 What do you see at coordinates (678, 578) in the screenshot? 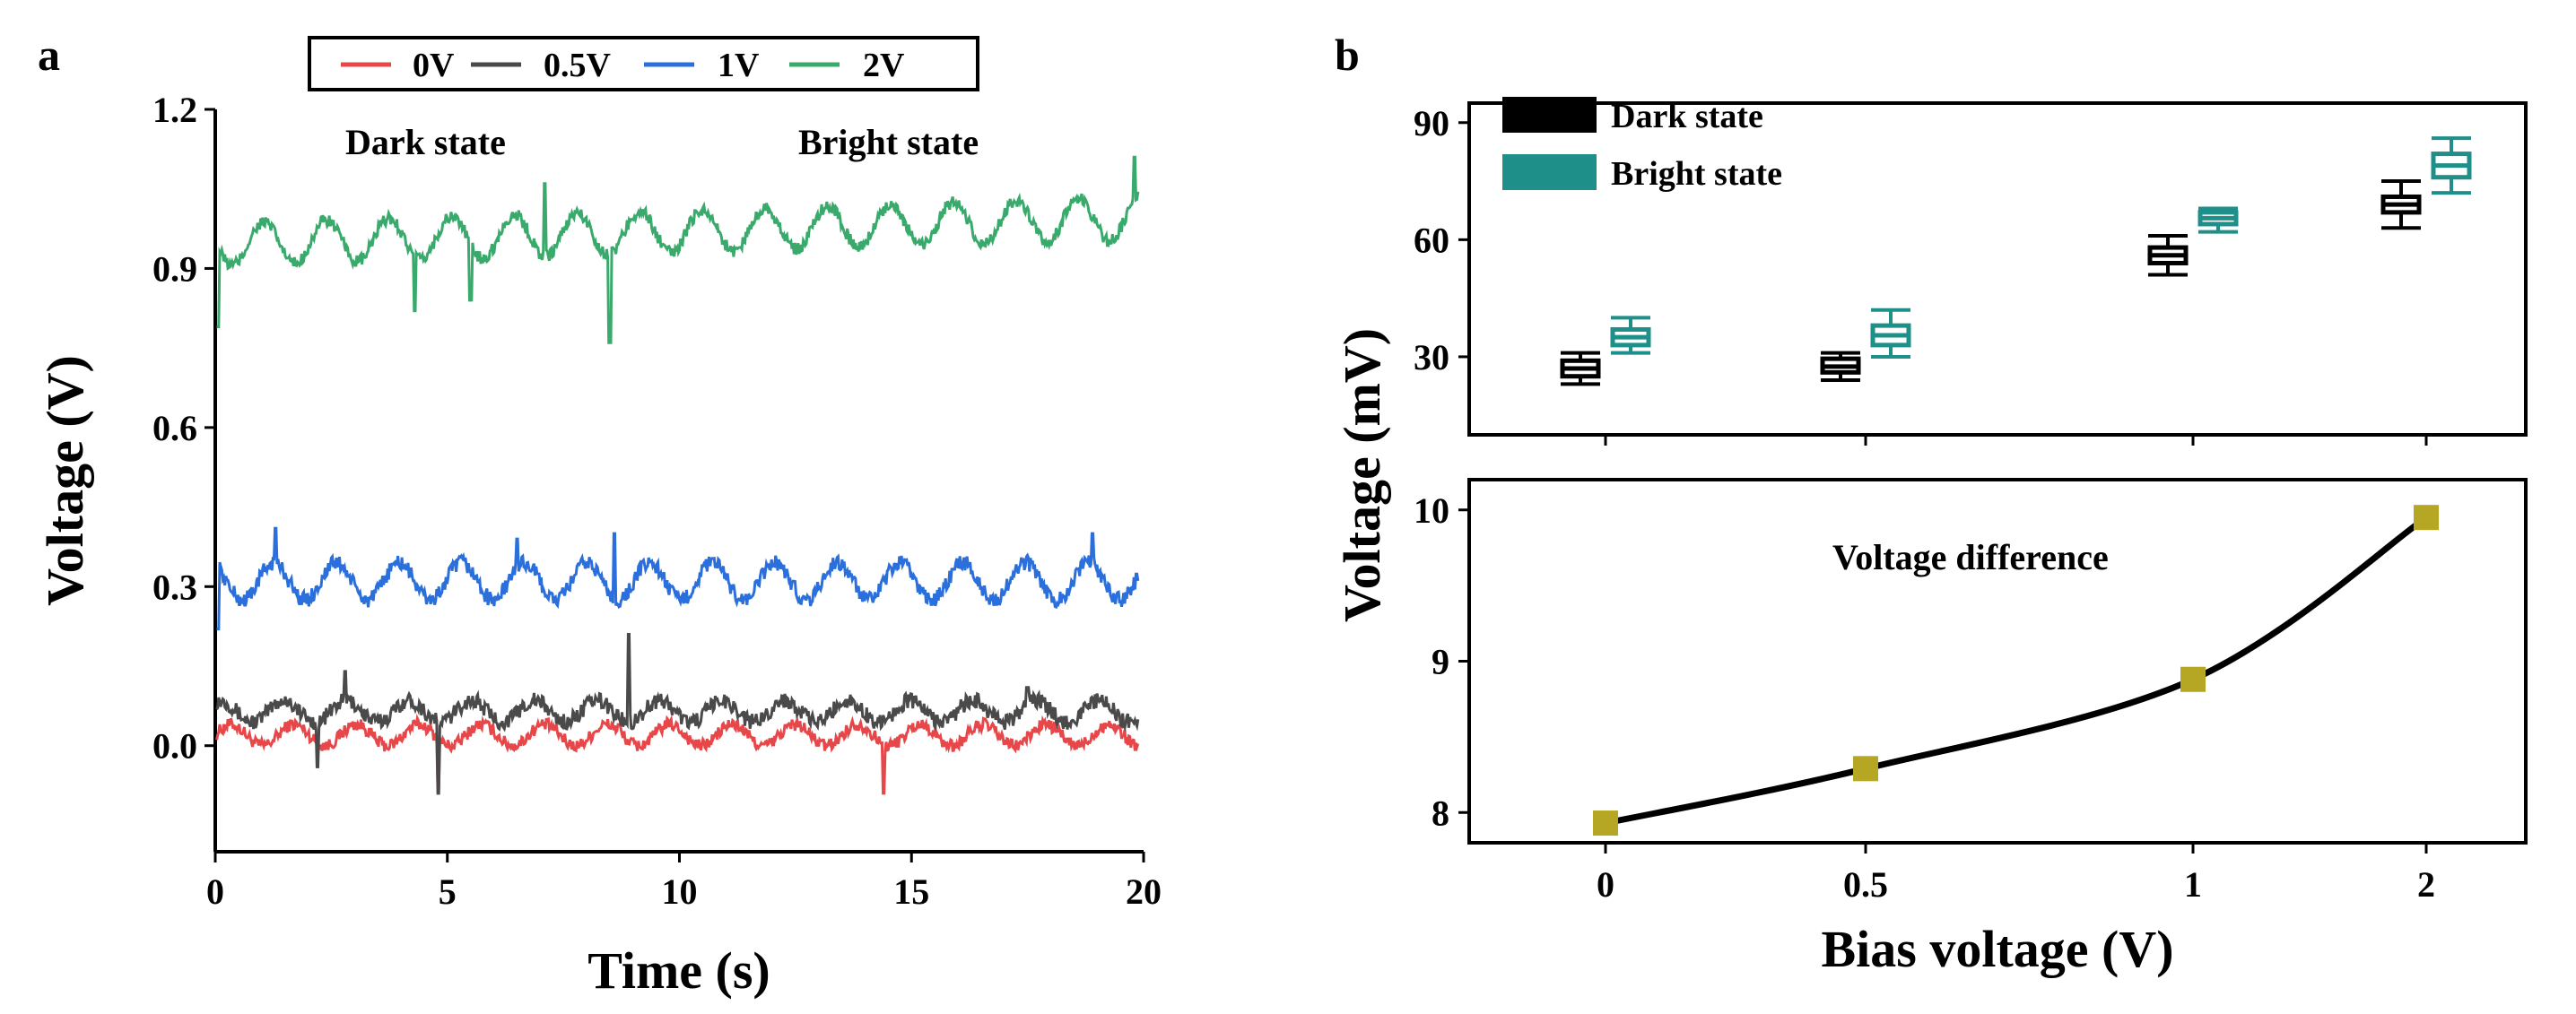
I see `series-line-1v` at bounding box center [678, 578].